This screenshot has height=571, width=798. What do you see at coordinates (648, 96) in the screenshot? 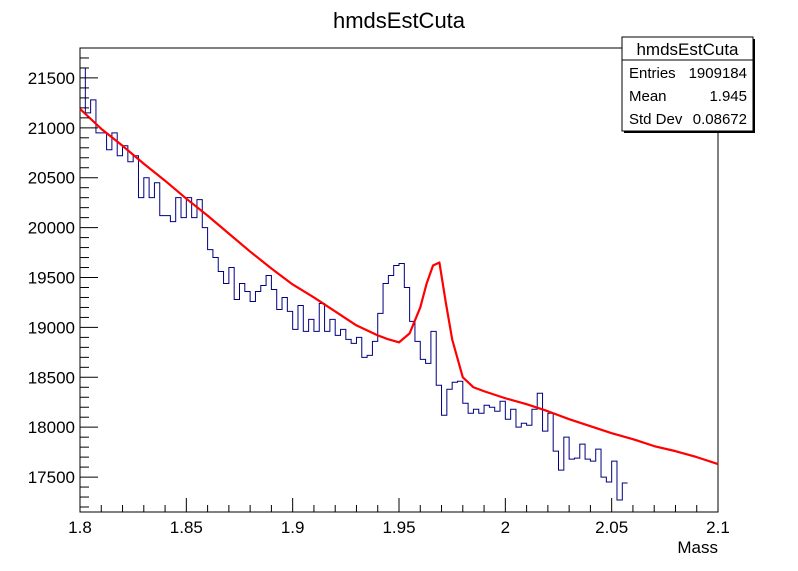
I see `stats-label: Mean` at bounding box center [648, 96].